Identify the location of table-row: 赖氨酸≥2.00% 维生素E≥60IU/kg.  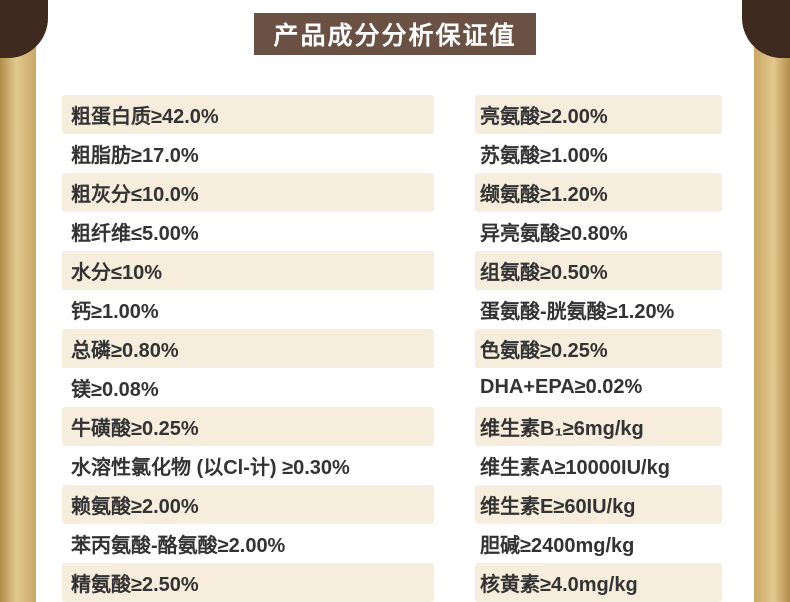
(395, 504).